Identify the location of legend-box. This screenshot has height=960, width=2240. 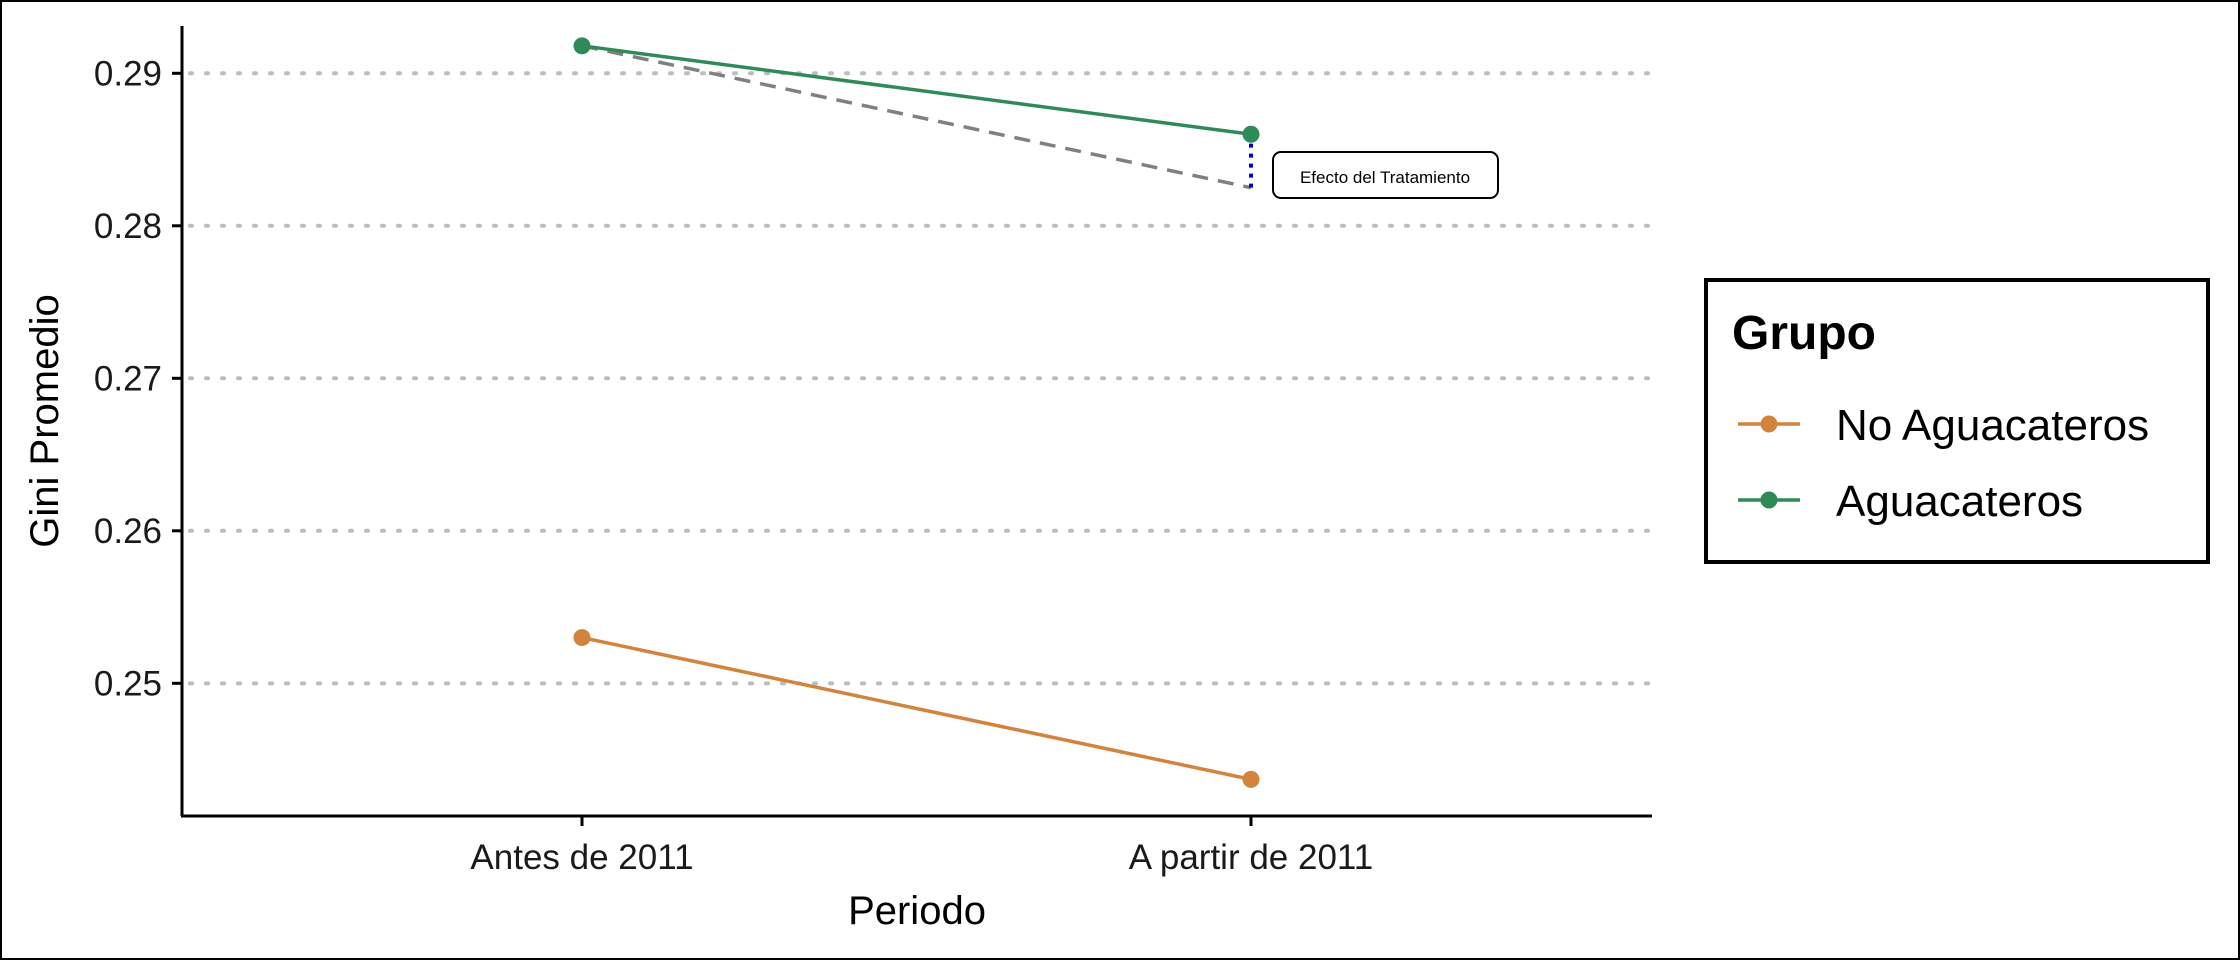
(1957, 421).